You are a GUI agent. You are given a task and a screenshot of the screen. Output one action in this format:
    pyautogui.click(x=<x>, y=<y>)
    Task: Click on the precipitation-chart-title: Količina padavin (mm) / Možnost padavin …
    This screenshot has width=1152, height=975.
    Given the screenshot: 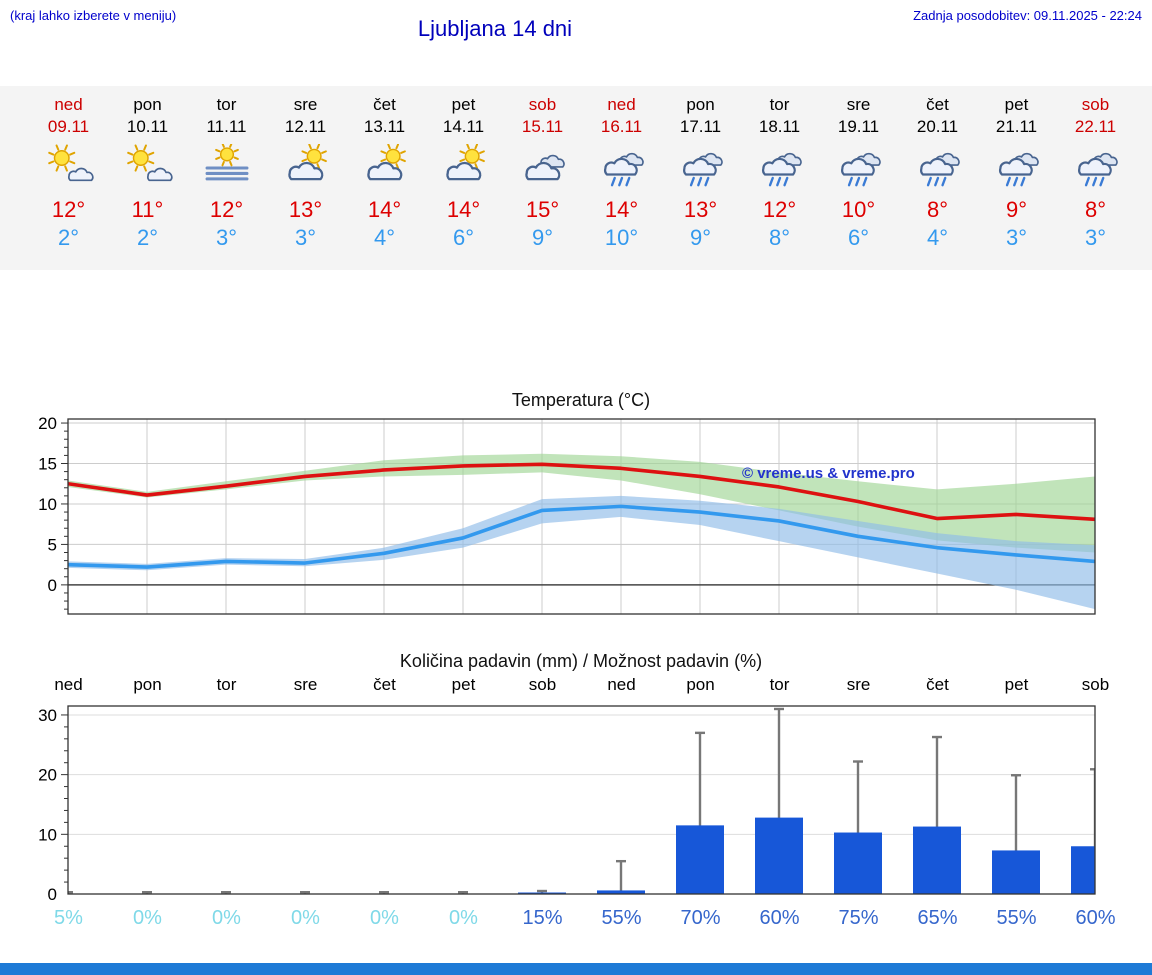 What is the action you would take?
    pyautogui.click(x=581, y=661)
    